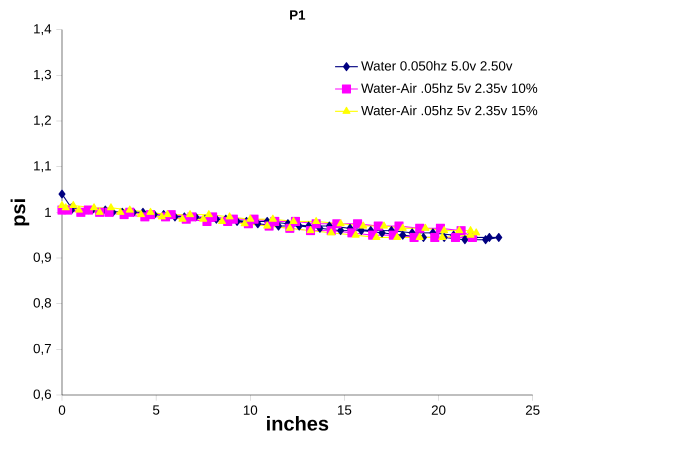 This screenshot has height=449, width=673. What do you see at coordinates (449, 88) in the screenshot?
I see `legend-label: Water-Air .05hz 5v 2.35v 10%` at bounding box center [449, 88].